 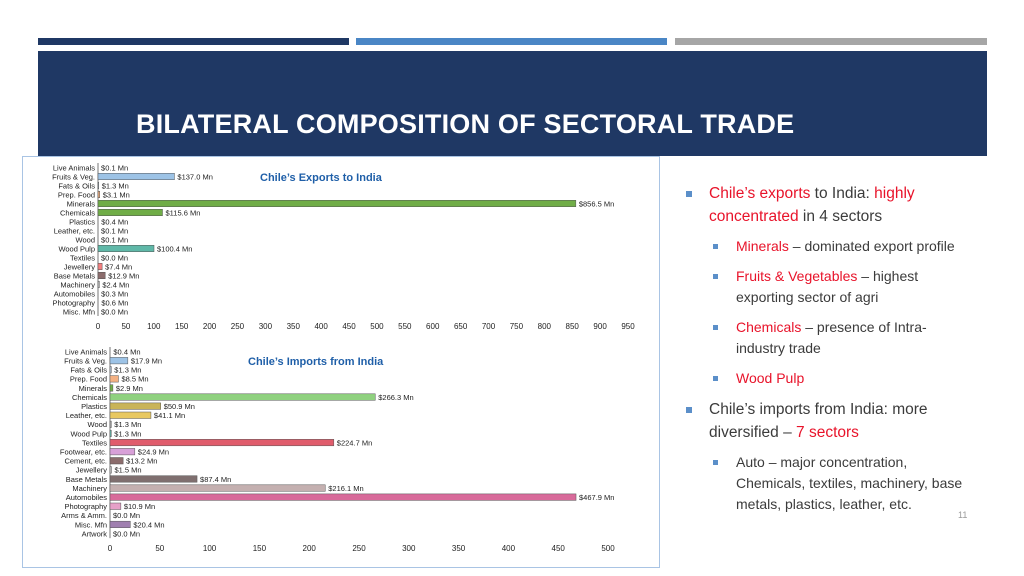 What do you see at coordinates (405, 326) in the screenshot?
I see `export-x-tick-label: 550` at bounding box center [405, 326].